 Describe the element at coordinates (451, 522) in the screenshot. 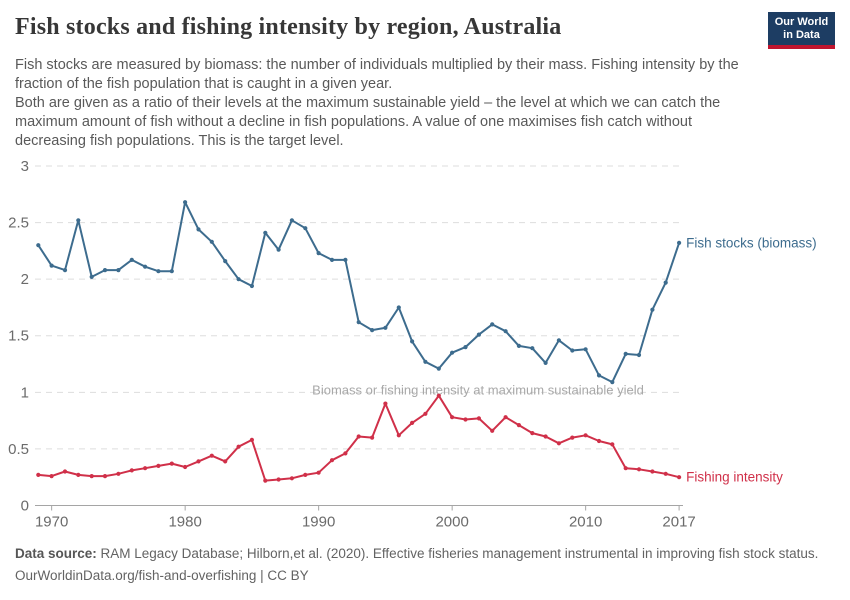

I see `x-tick-label: 2000` at that location.